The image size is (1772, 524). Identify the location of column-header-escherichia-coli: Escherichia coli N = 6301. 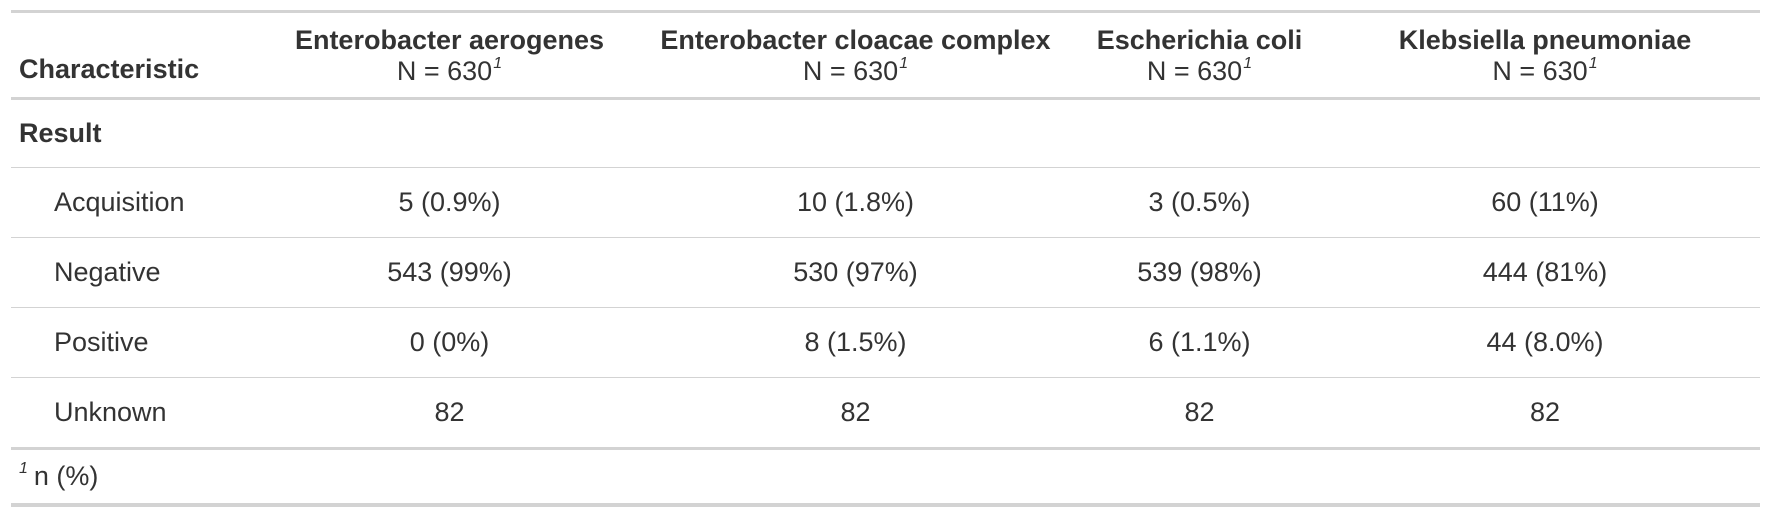
(1199, 55).